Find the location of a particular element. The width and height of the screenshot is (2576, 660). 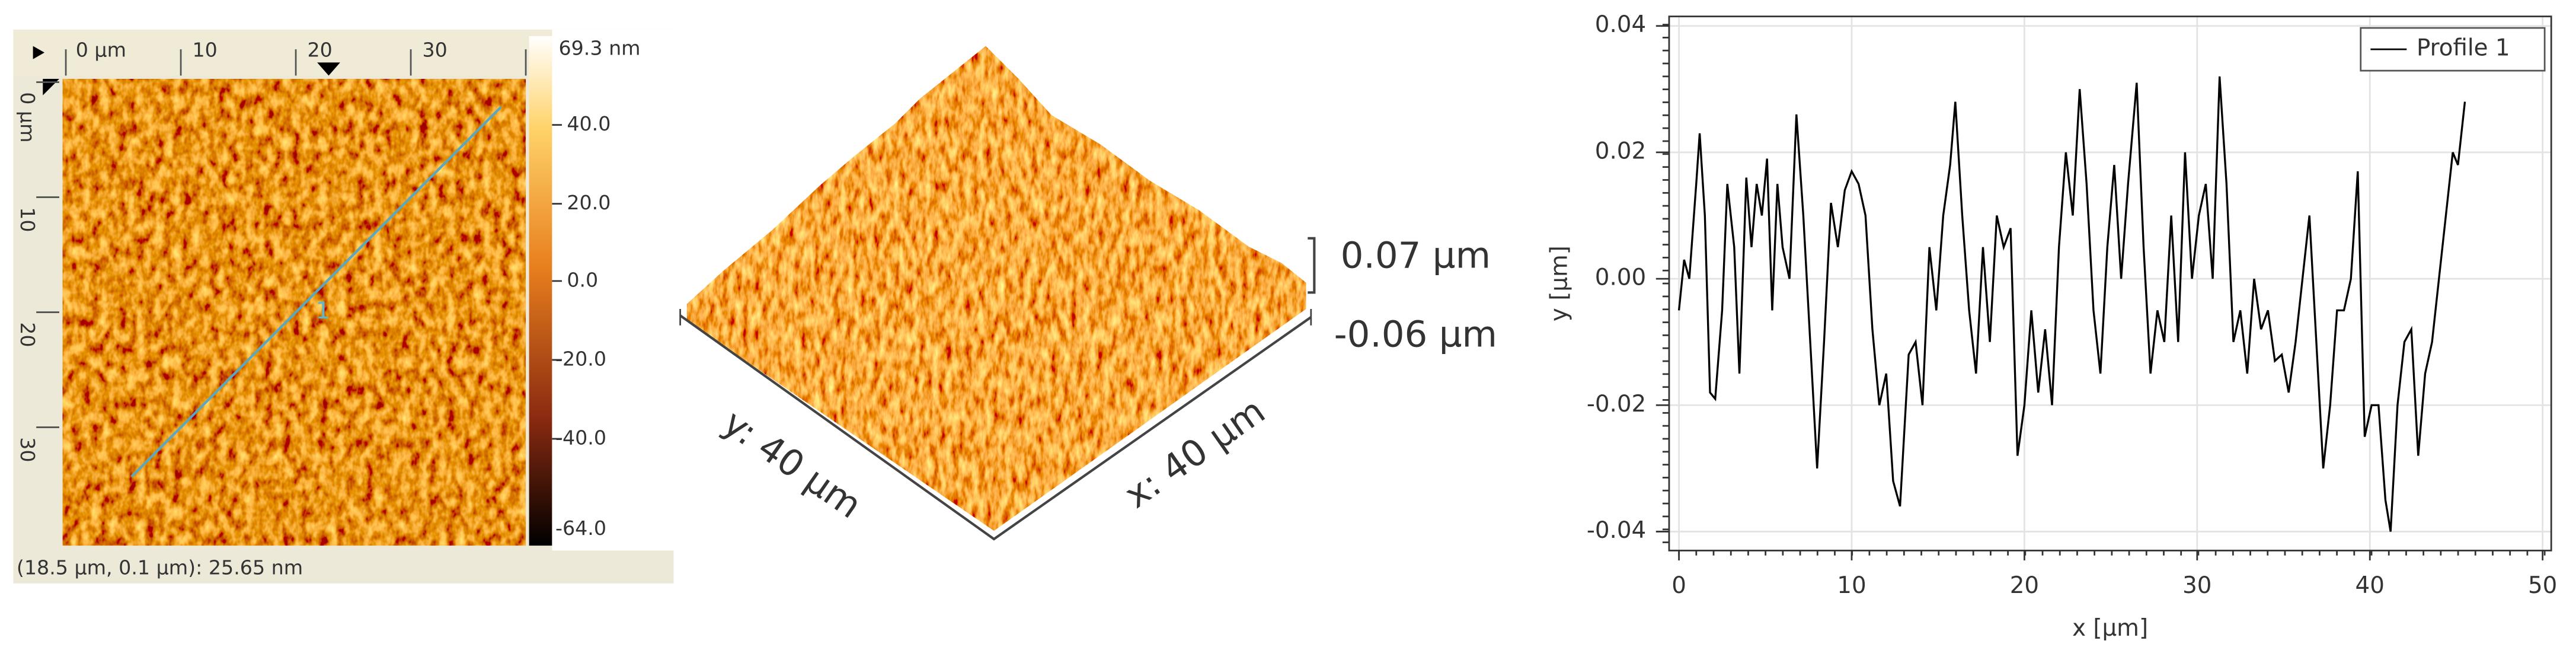

z-scale-bar is located at coordinates (1312, 265).